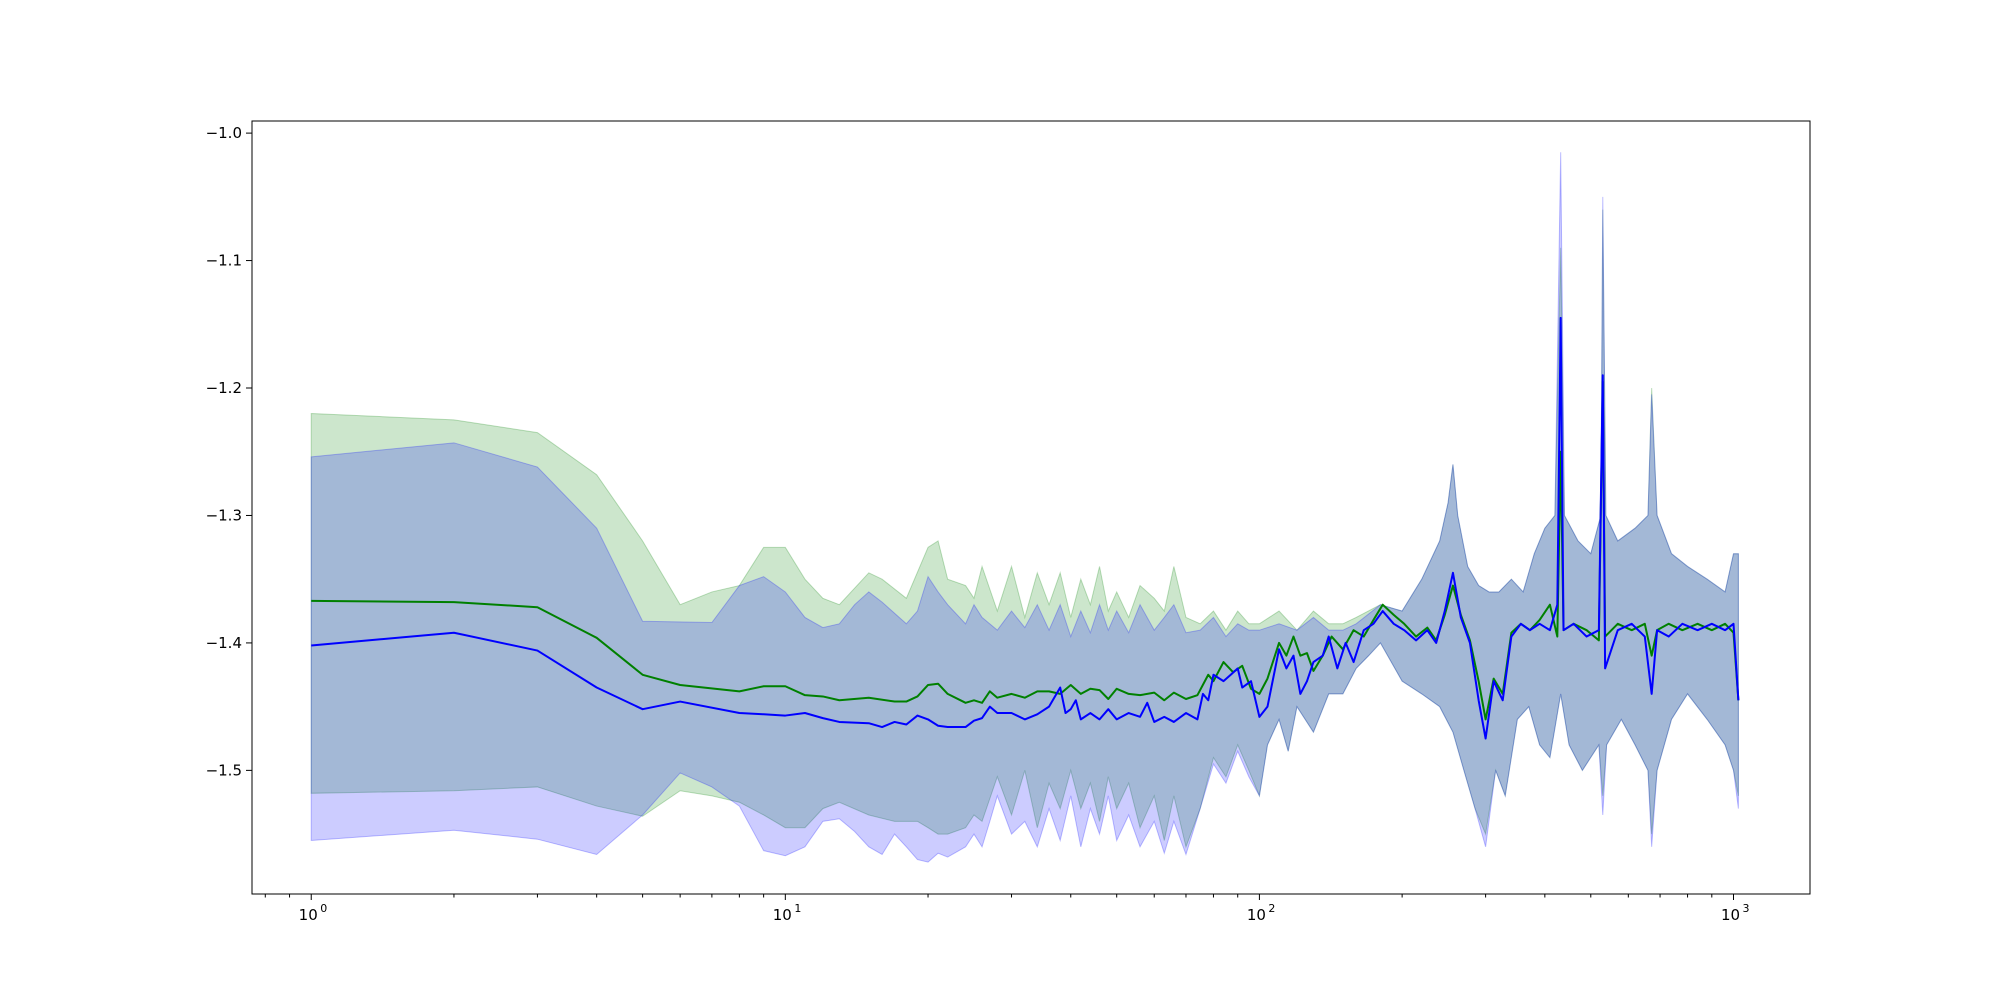 The width and height of the screenshot is (2000, 1000). What do you see at coordinates (797, 908) in the screenshot?
I see `x-tick-exponent: 1` at bounding box center [797, 908].